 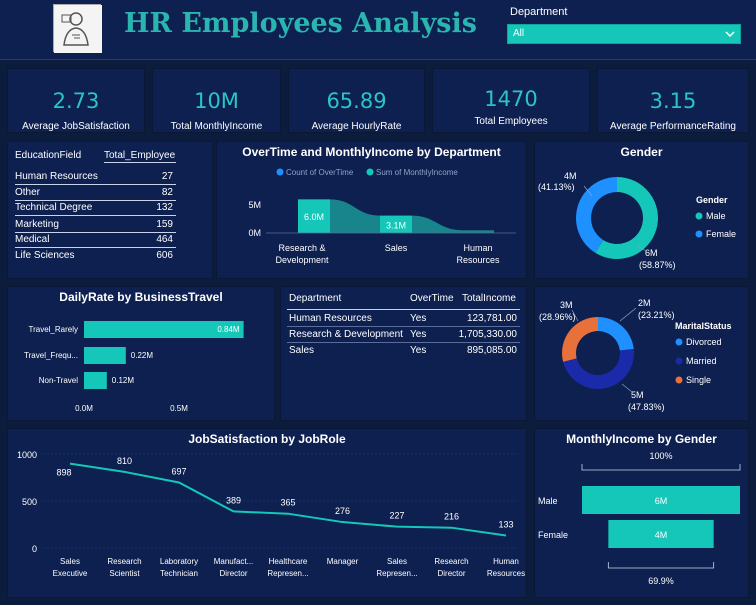 I want to click on bar-research-development, so click(x=314, y=216).